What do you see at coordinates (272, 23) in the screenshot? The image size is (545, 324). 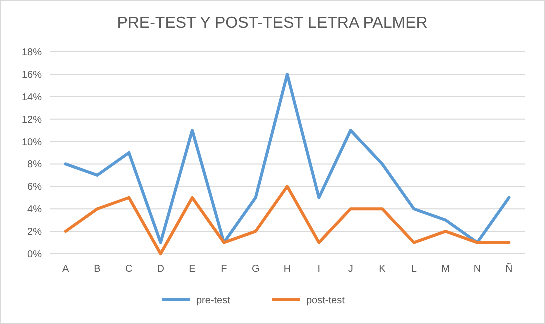 I see `chart-title: PRE-TEST Y POST-TEST LETRA PALMER` at bounding box center [272, 23].